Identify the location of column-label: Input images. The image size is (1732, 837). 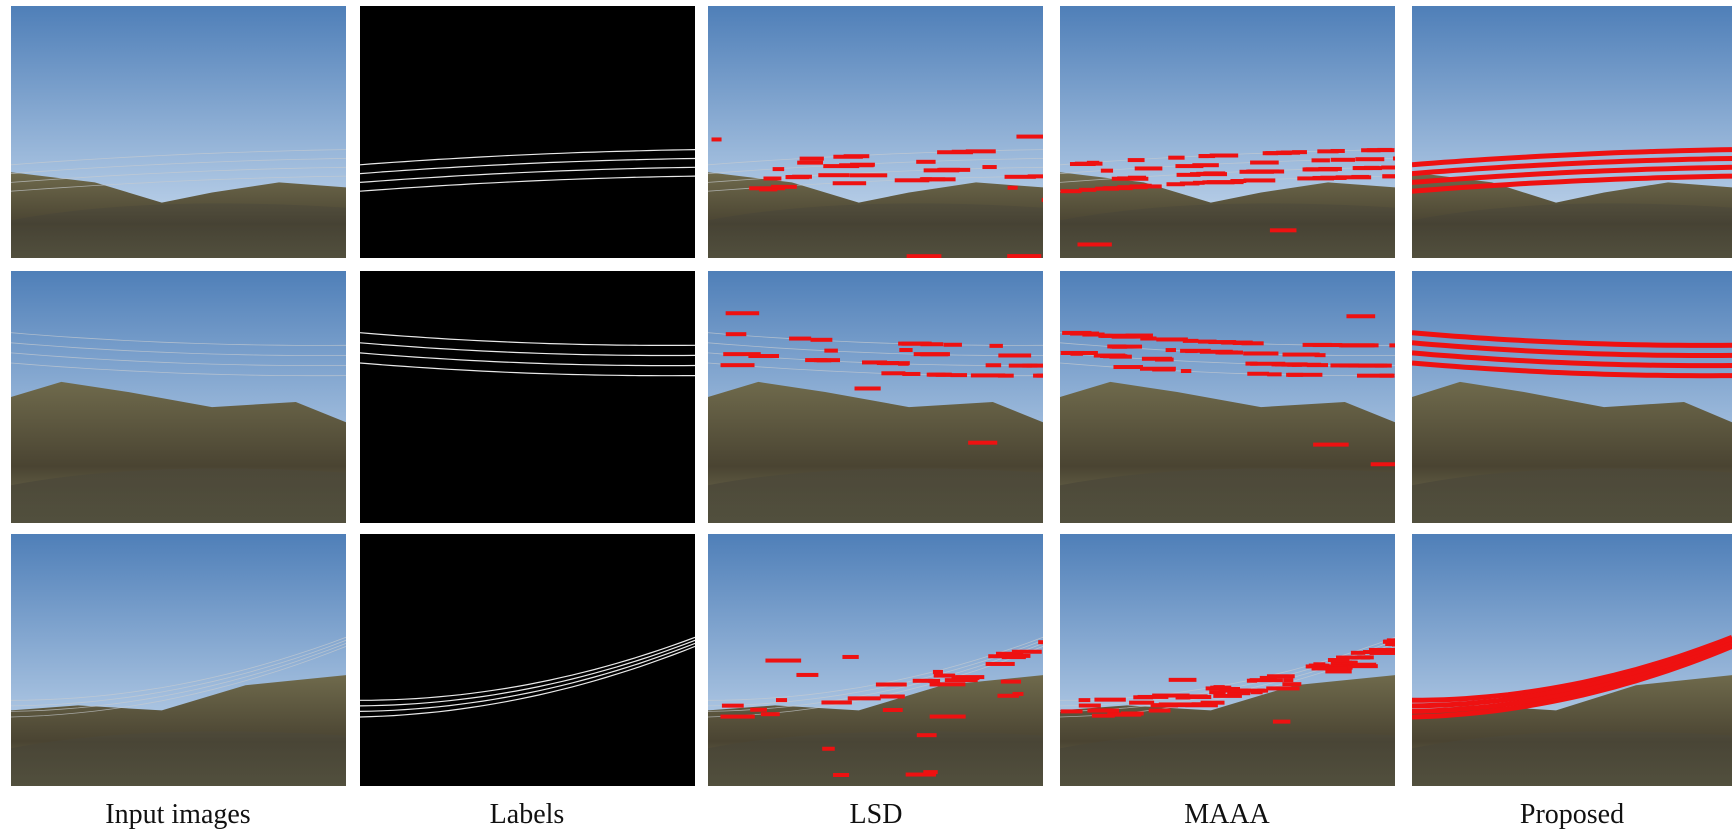
(177, 814).